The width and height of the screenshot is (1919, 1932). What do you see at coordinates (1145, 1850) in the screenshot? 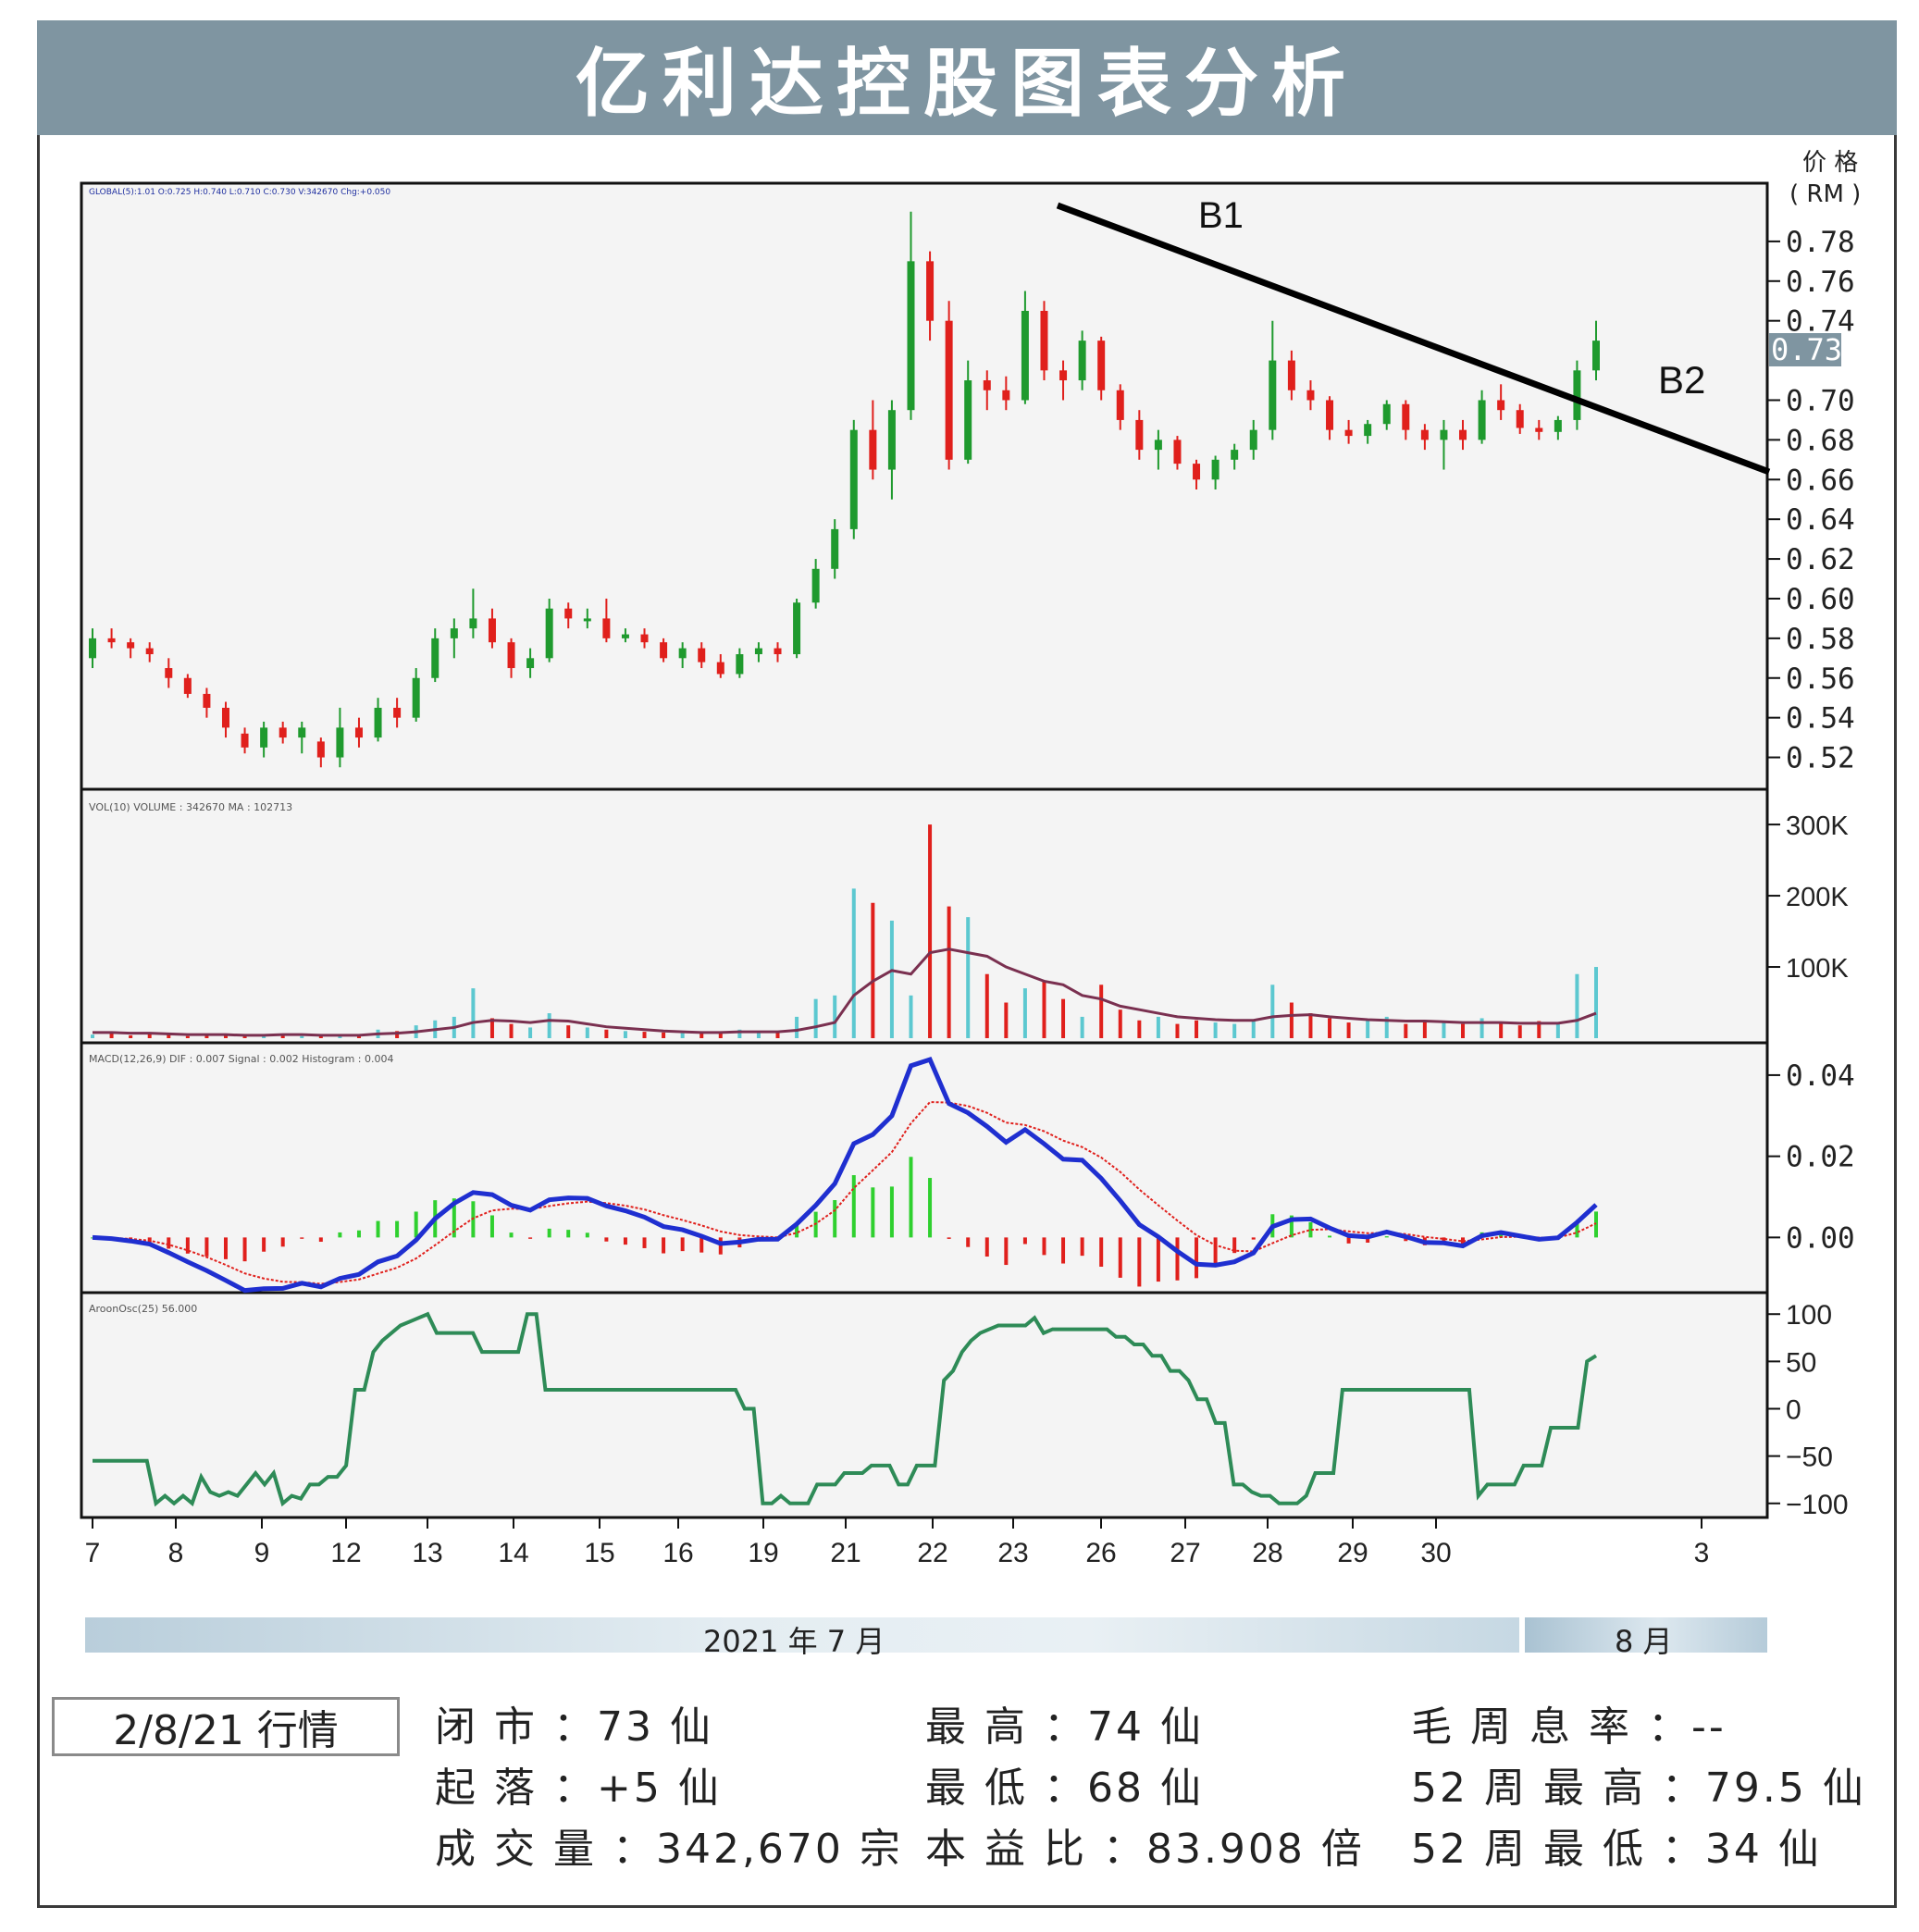
I see `stat-pe: 本 益 比 ：83.908 倍` at bounding box center [1145, 1850].